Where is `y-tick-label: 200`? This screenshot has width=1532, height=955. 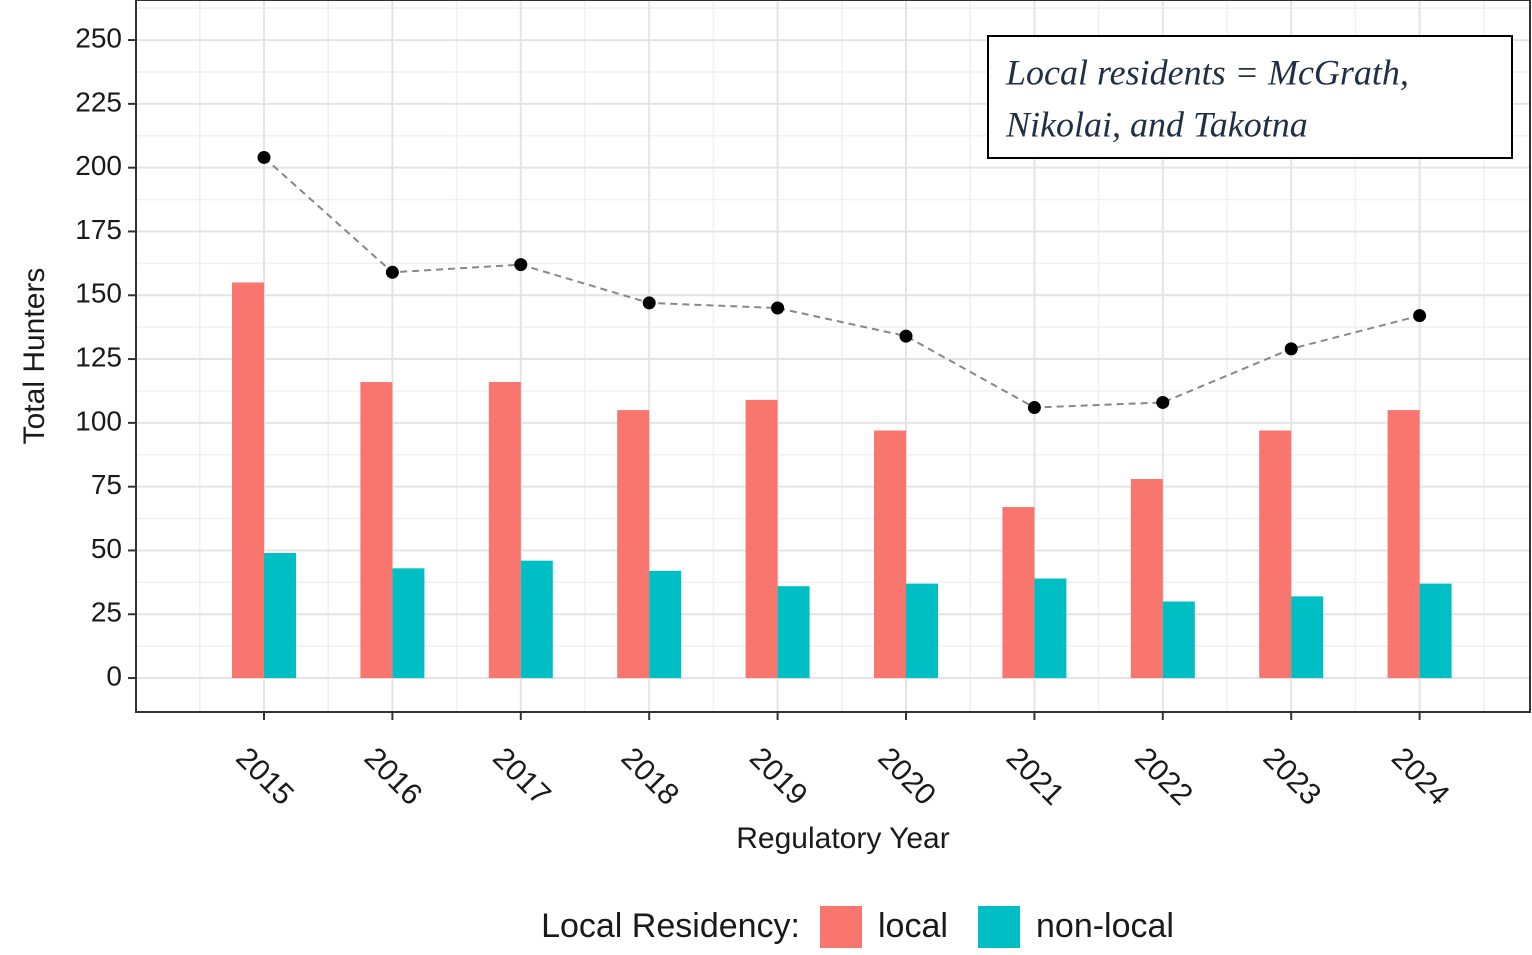 y-tick-label: 200 is located at coordinates (98, 165).